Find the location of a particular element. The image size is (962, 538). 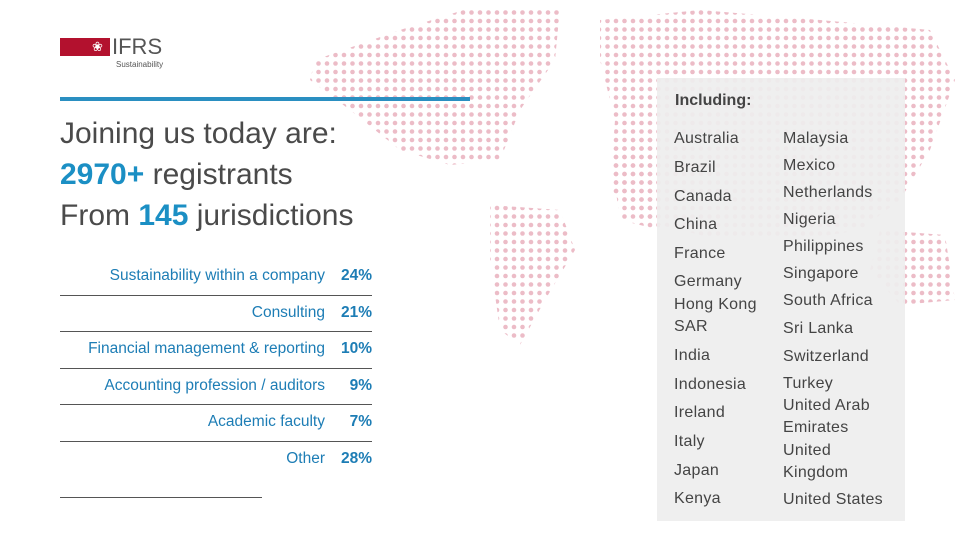

list-item: Australia is located at coordinates (706, 138).